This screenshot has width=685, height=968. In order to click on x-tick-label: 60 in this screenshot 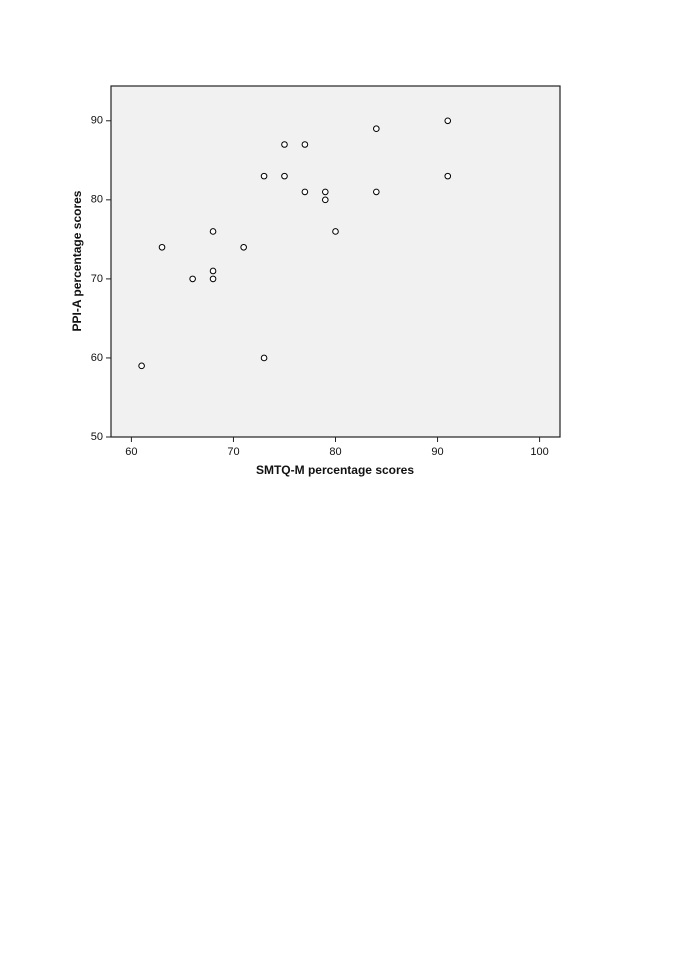, I will do `click(131, 452)`.